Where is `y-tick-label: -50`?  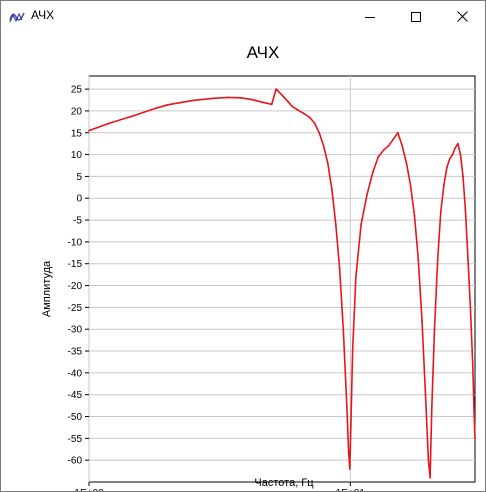 y-tick-label: -50 is located at coordinates (75, 417).